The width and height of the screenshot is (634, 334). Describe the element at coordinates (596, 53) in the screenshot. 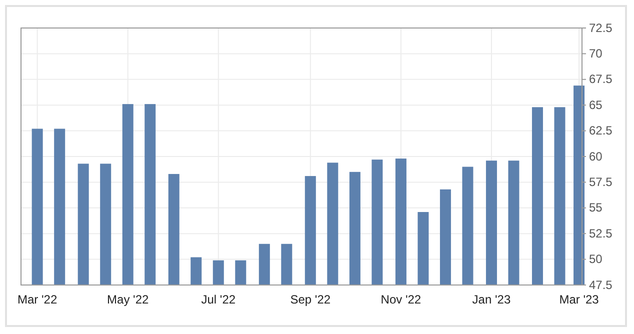

I see `y-tick-label: 70` at that location.